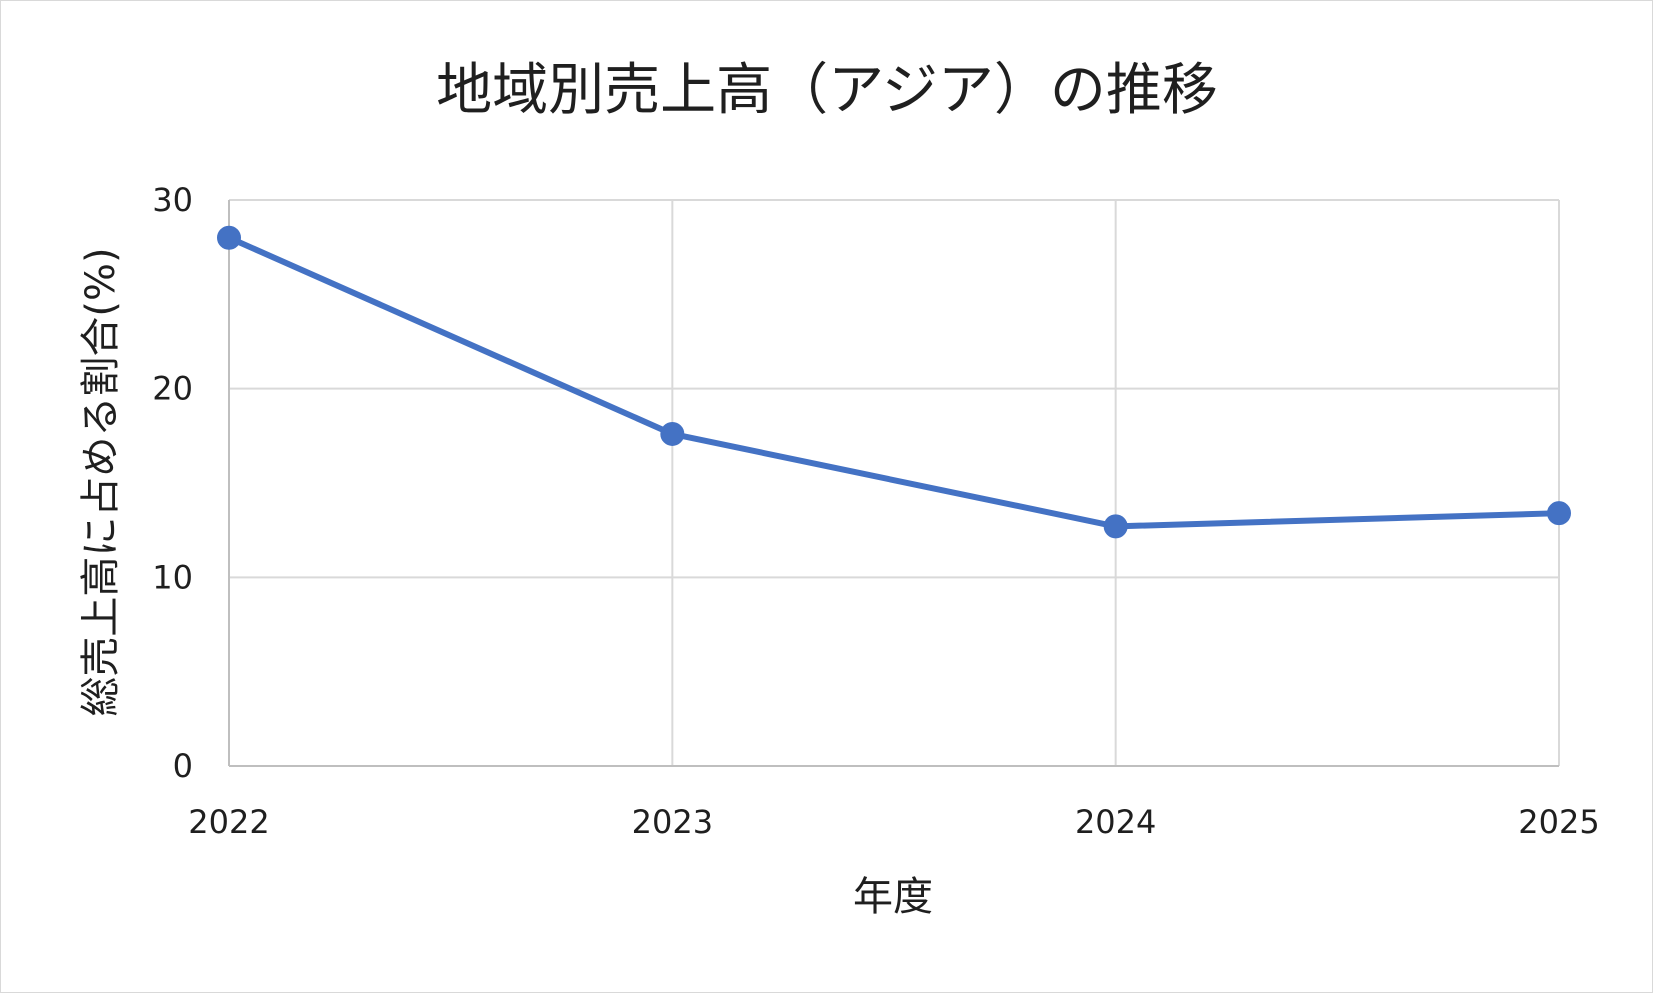 The image size is (1653, 994). Describe the element at coordinates (172, 577) in the screenshot. I see `y-tick-label: 10` at that location.